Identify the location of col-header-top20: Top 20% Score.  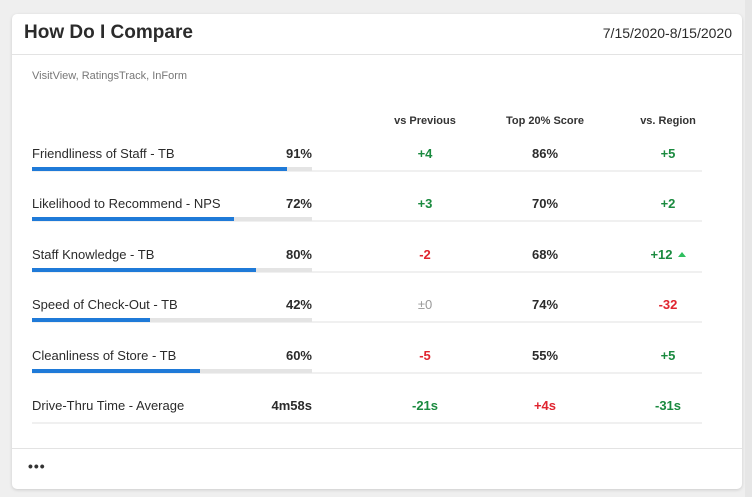
(545, 121).